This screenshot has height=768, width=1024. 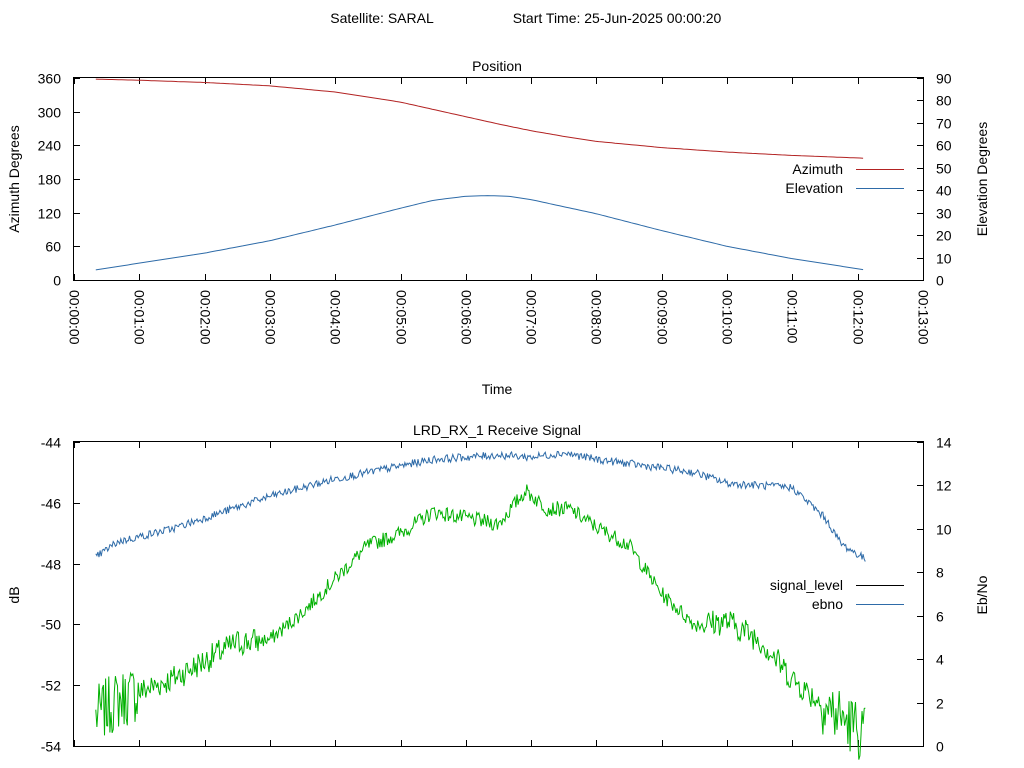 I want to click on series-elevation-line, so click(x=479, y=233).